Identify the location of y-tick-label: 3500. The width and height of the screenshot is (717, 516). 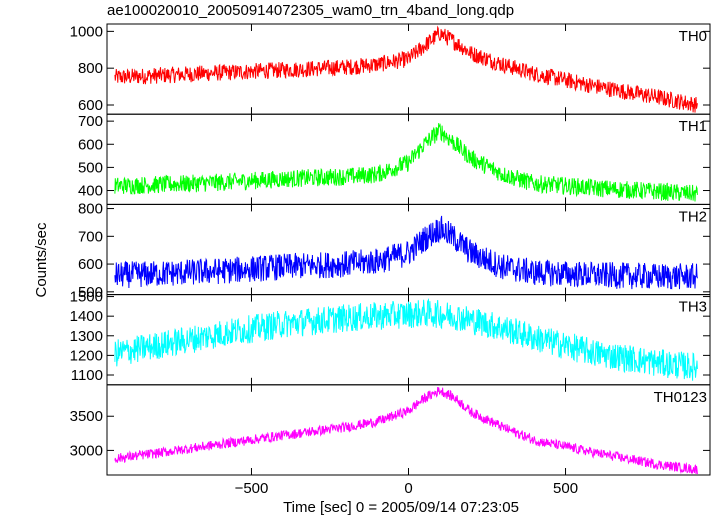
(86, 416).